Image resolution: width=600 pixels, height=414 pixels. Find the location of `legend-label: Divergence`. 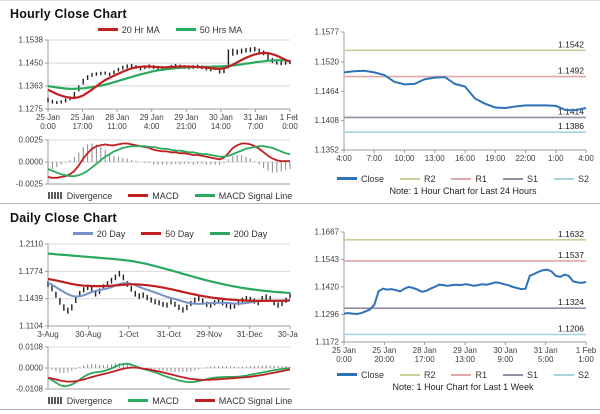

legend-label: Divergence is located at coordinates (89, 195).